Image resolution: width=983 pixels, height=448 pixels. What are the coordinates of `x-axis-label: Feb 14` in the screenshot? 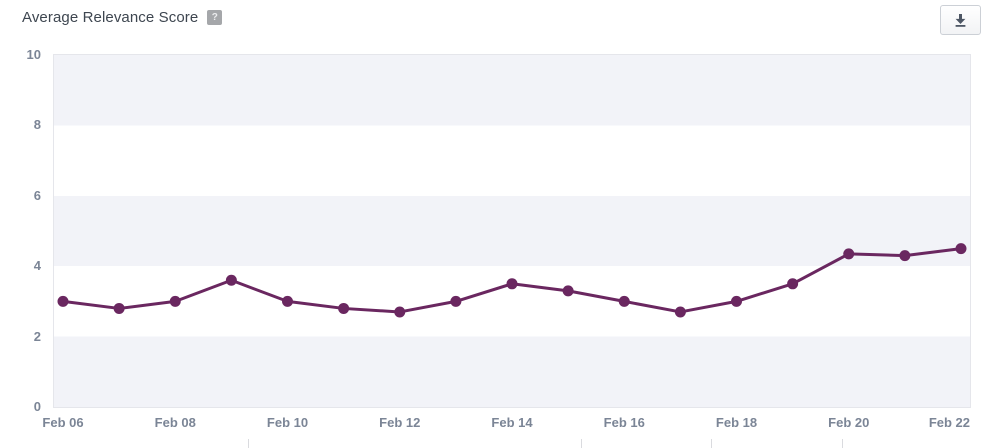 It's located at (512, 422).